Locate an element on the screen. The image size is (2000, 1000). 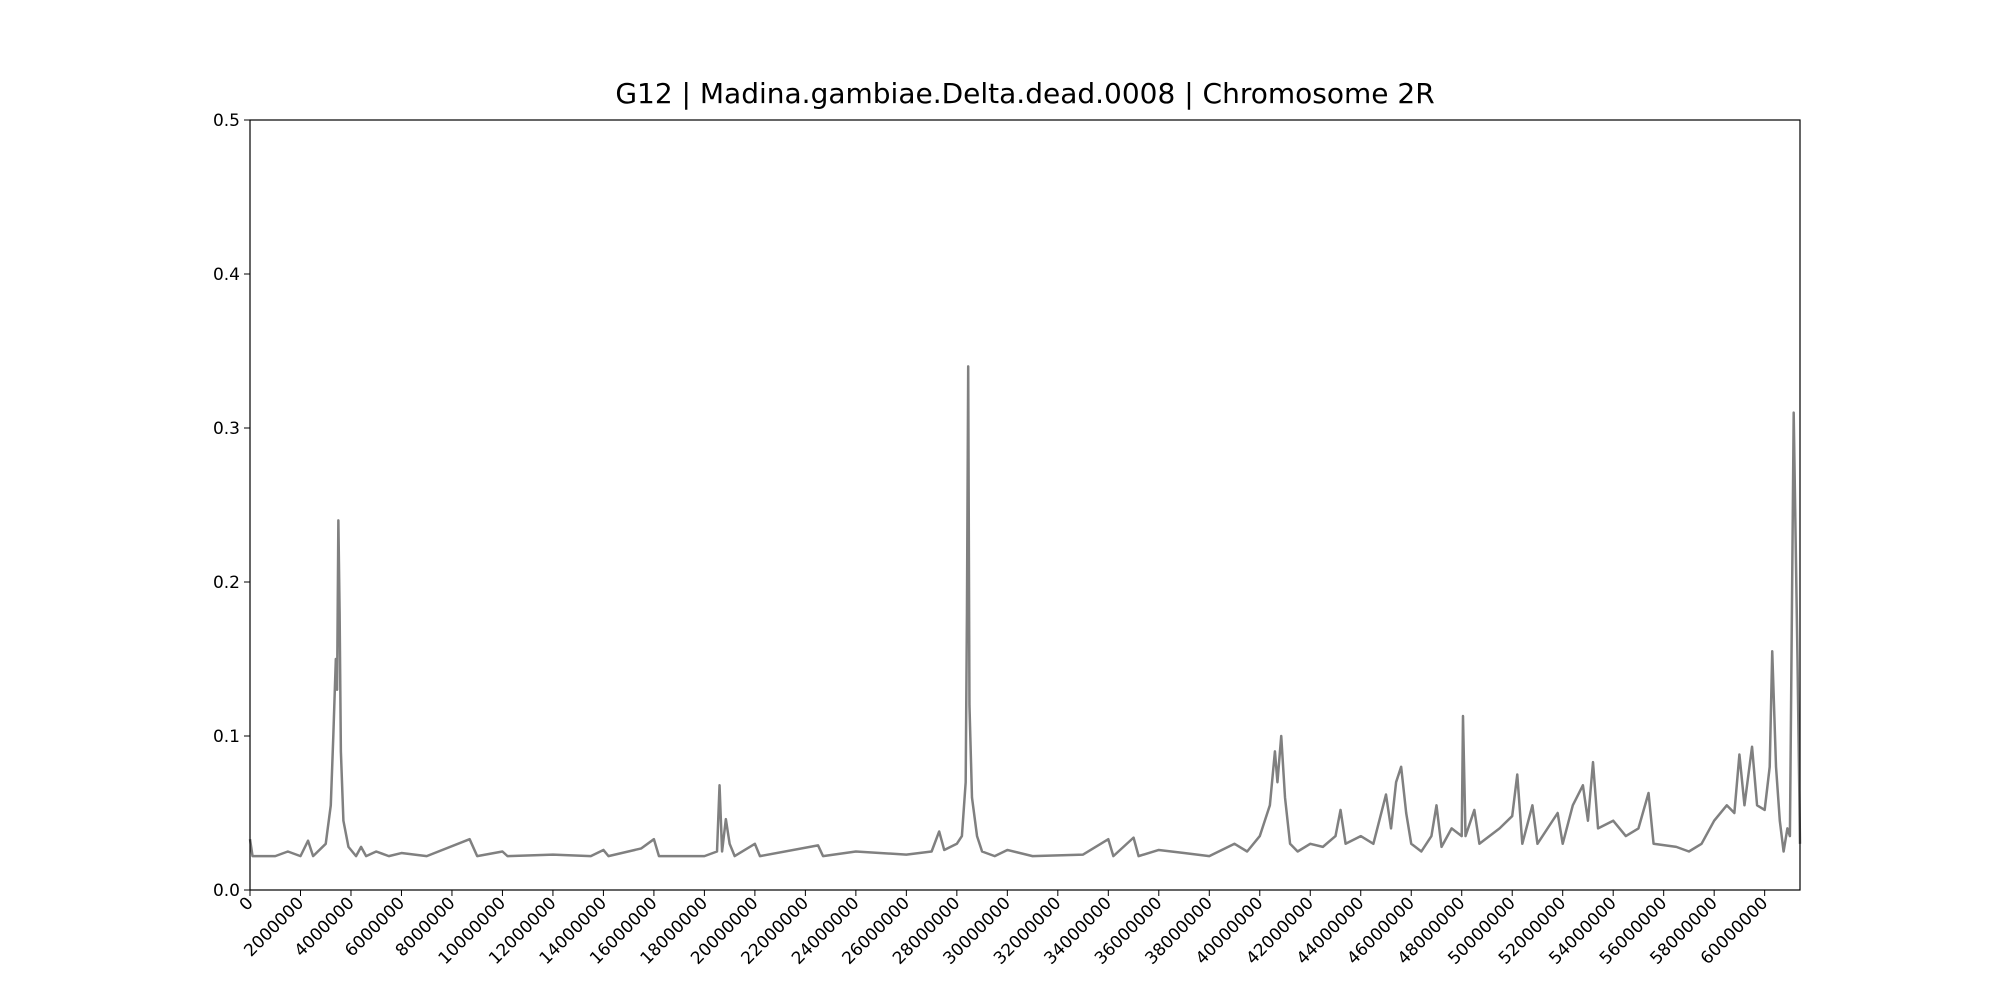
y-tick-label: 0.5 is located at coordinates (226, 121).